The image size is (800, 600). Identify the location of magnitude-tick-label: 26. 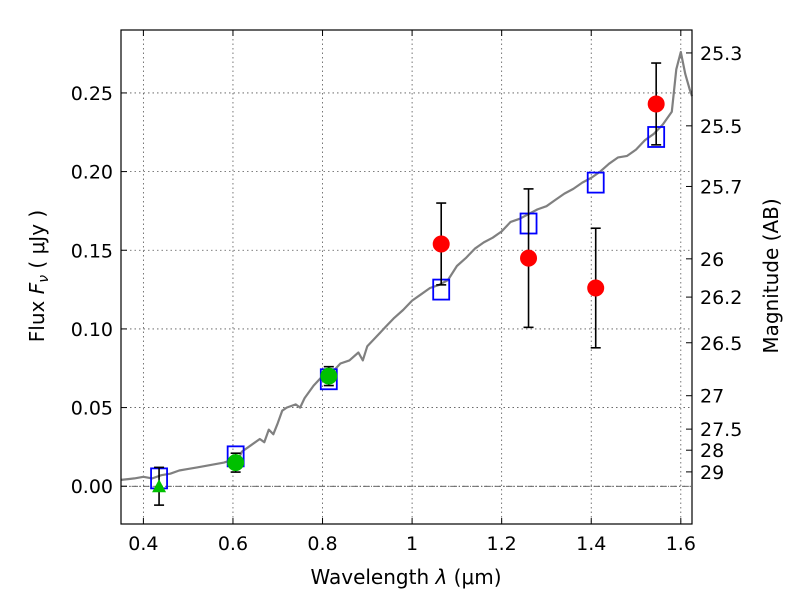
(712, 260).